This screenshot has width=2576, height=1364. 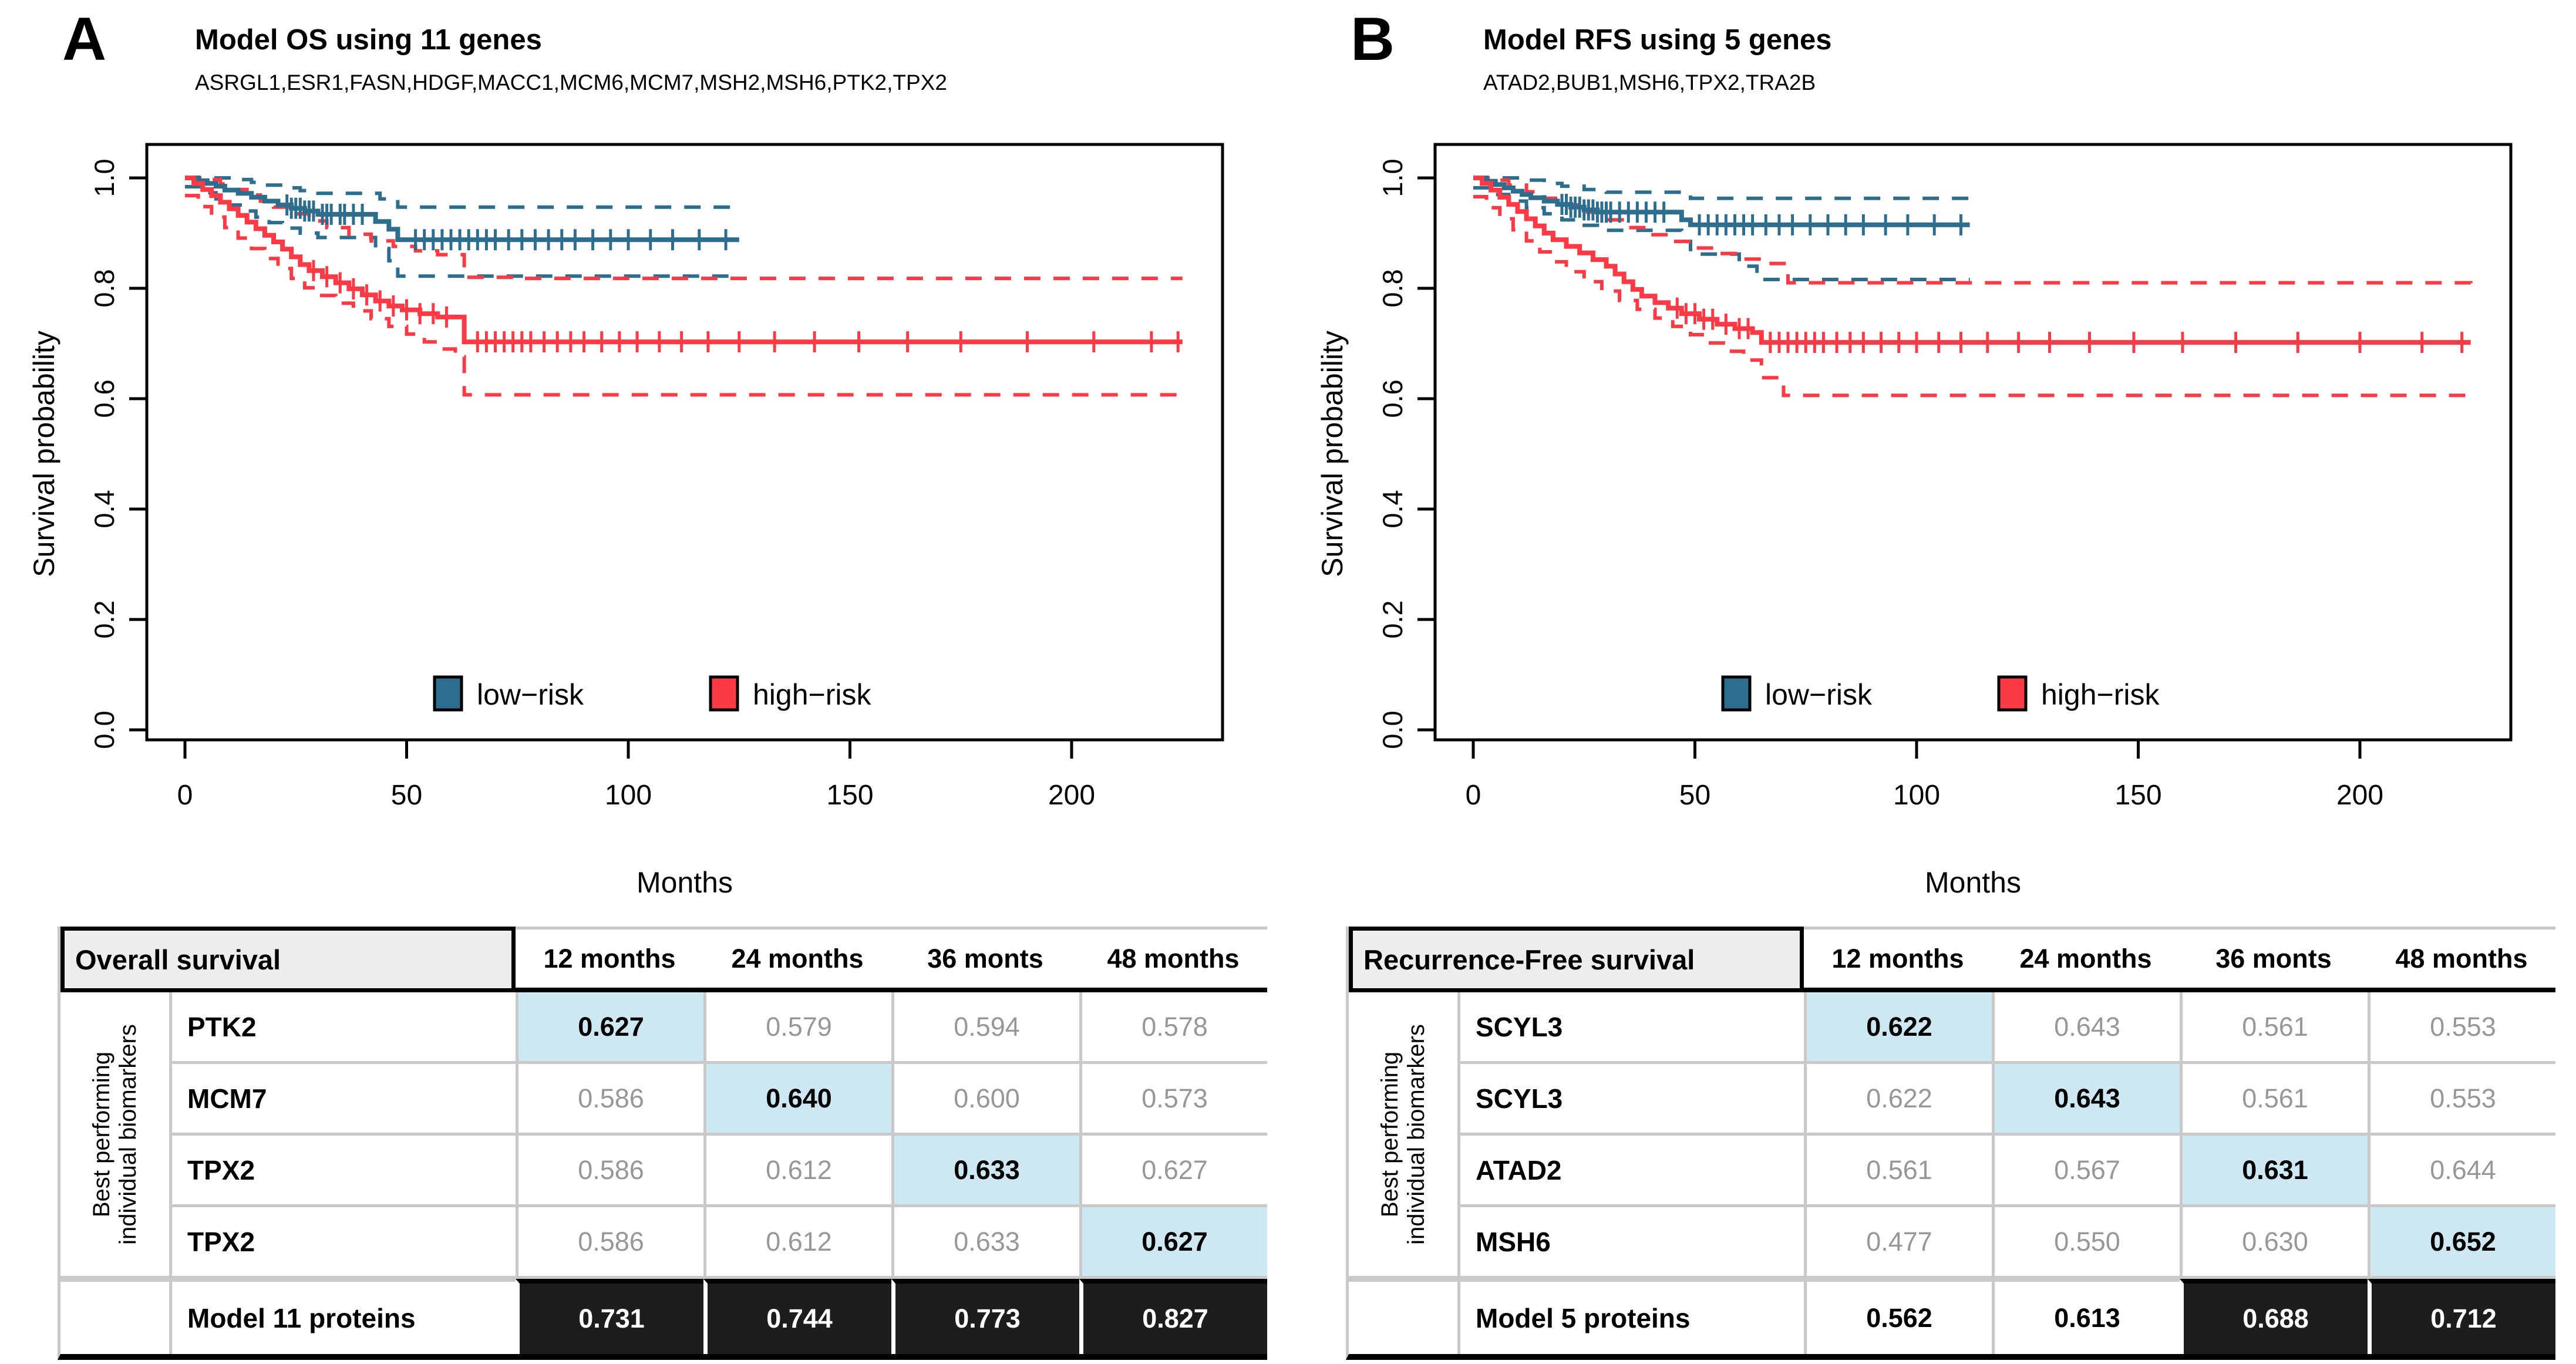 What do you see at coordinates (1173, 1243) in the screenshot?
I see `auc-value-highlighted: 0.627` at bounding box center [1173, 1243].